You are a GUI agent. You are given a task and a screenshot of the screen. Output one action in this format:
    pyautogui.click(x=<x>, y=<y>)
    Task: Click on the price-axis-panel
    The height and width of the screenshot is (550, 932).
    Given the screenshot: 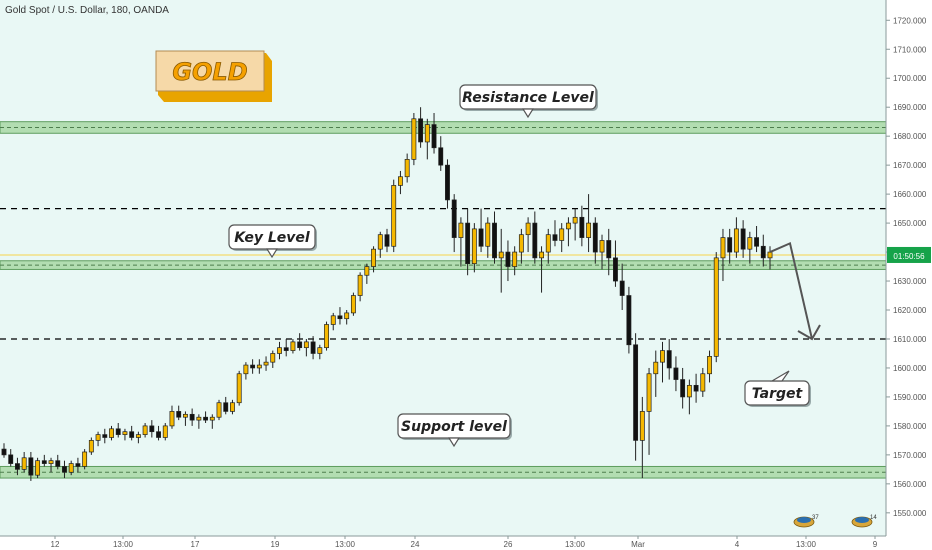 What is the action you would take?
    pyautogui.click(x=909, y=275)
    